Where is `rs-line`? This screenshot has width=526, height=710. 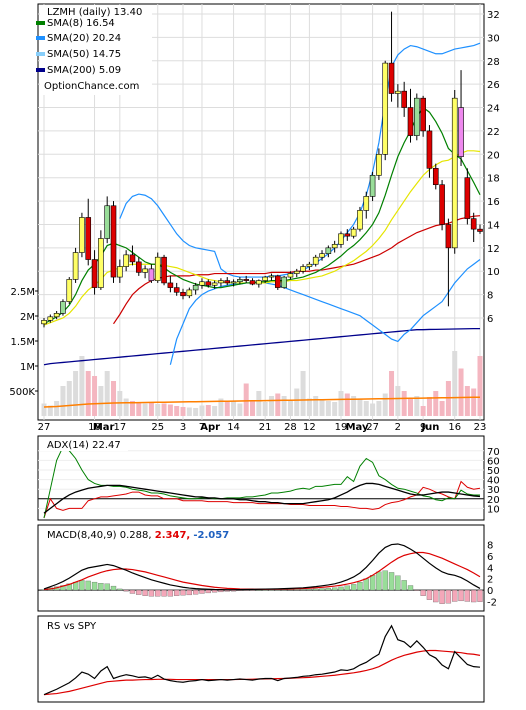
rs-line is located at coordinates (262, 660).